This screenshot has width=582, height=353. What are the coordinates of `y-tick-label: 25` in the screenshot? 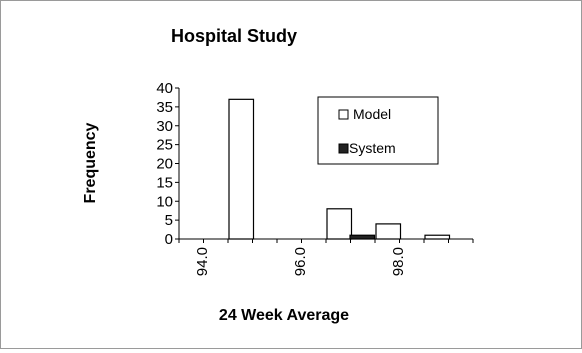 It's located at (164, 145).